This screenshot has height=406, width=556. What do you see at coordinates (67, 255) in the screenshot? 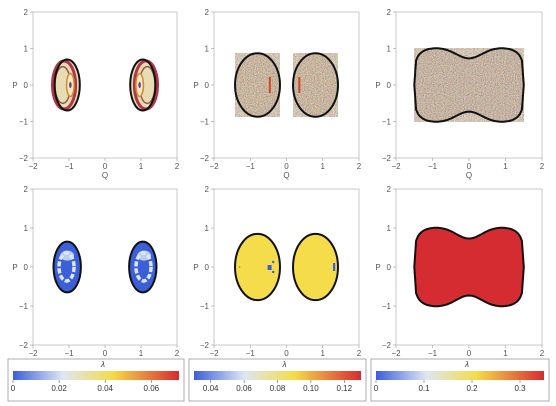
I see `lambda-patch` at bounding box center [67, 255].